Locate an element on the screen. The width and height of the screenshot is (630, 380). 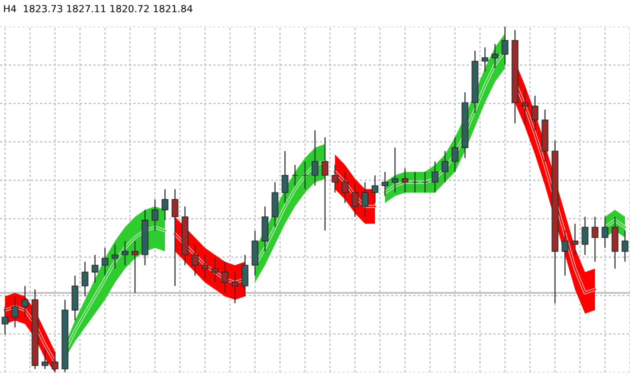
chart-title: H4 1823.73 1827.11 1820.72 1821.84 is located at coordinates (98, 8).